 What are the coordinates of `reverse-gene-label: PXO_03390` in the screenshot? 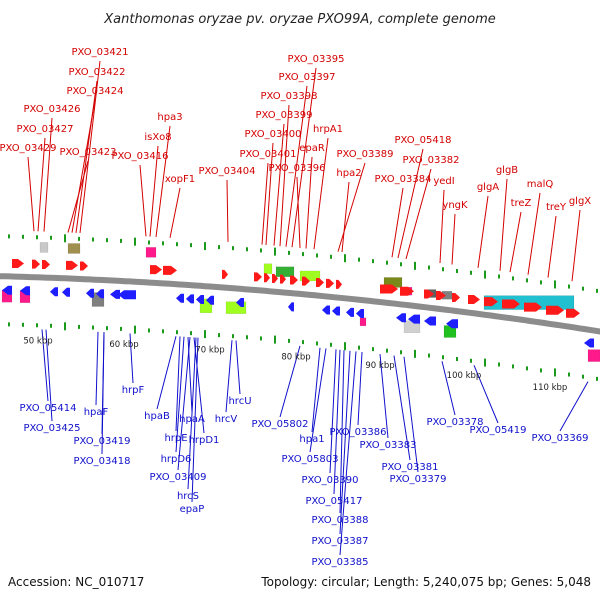 It's located at (330, 480).